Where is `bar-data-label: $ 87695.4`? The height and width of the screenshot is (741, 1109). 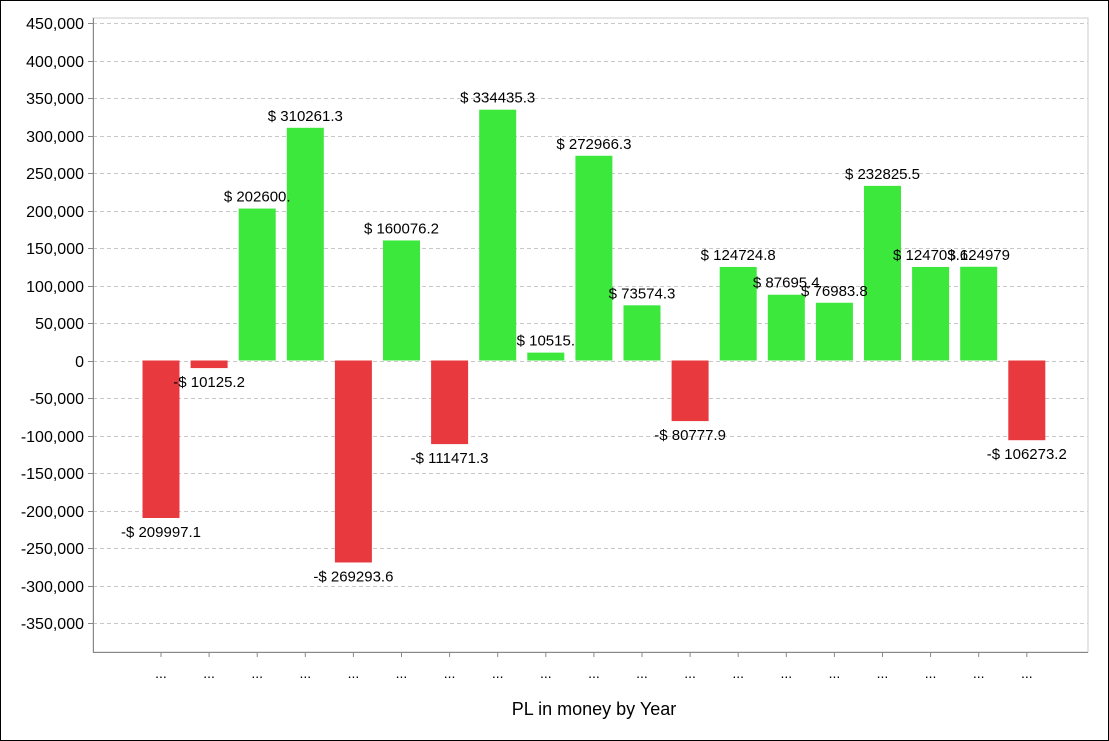 bar-data-label: $ 87695.4 is located at coordinates (786, 283).